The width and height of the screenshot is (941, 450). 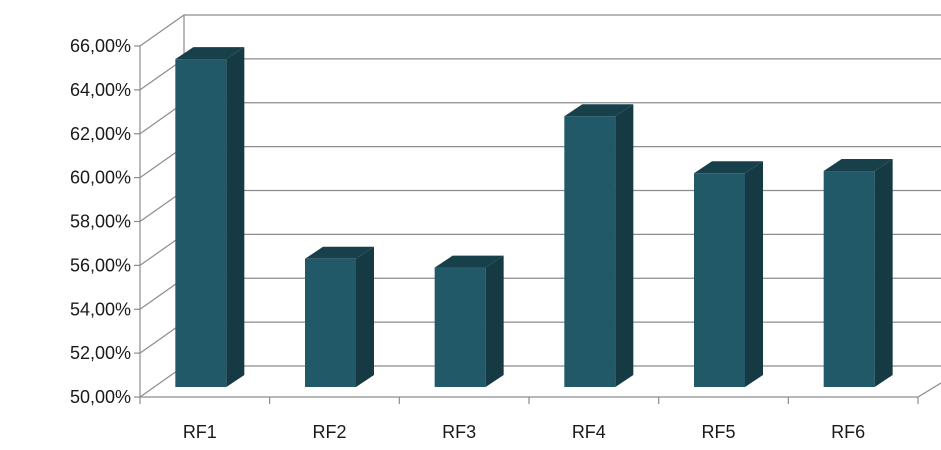 I want to click on x-tick-label: RF6, so click(x=848, y=432).